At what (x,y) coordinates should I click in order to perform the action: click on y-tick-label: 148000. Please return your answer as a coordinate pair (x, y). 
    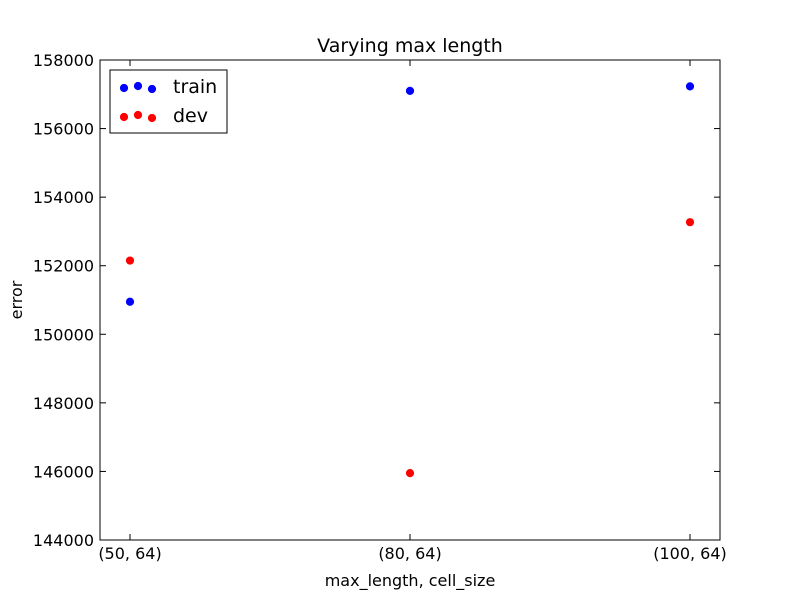
    Looking at the image, I should click on (63, 403).